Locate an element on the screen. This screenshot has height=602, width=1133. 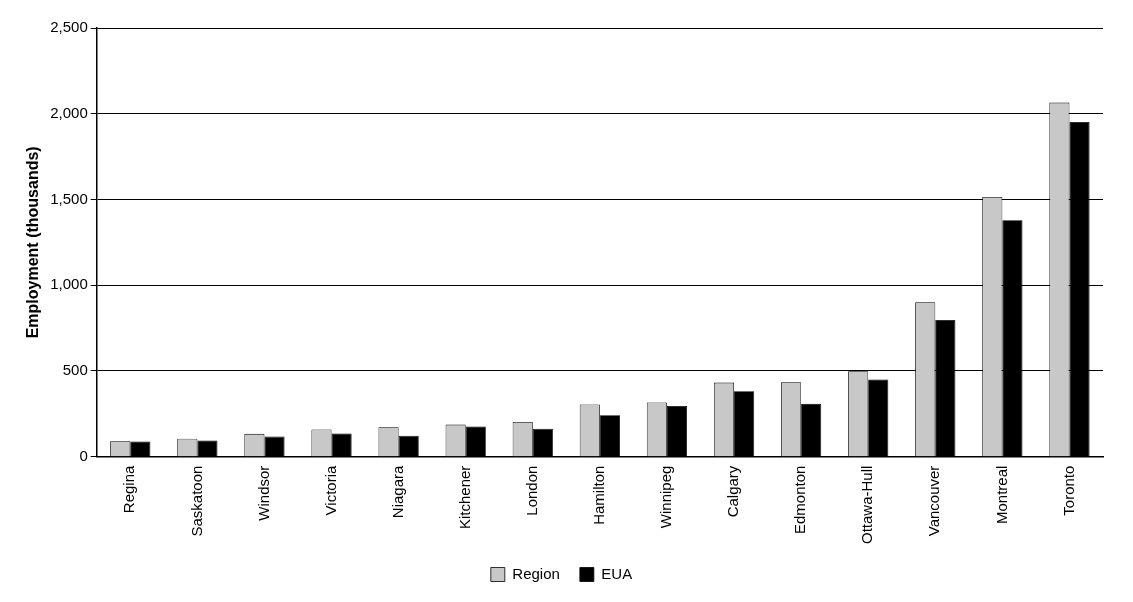
x-tick-label: Saskatoon is located at coordinates (196, 501).